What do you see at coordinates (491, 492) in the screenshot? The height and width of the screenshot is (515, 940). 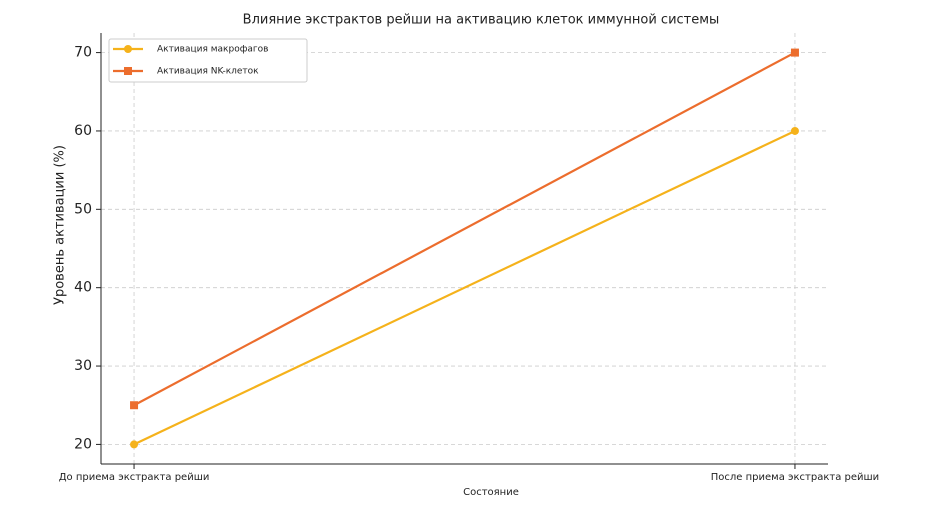 I see `x-axis-label: Состояние` at bounding box center [491, 492].